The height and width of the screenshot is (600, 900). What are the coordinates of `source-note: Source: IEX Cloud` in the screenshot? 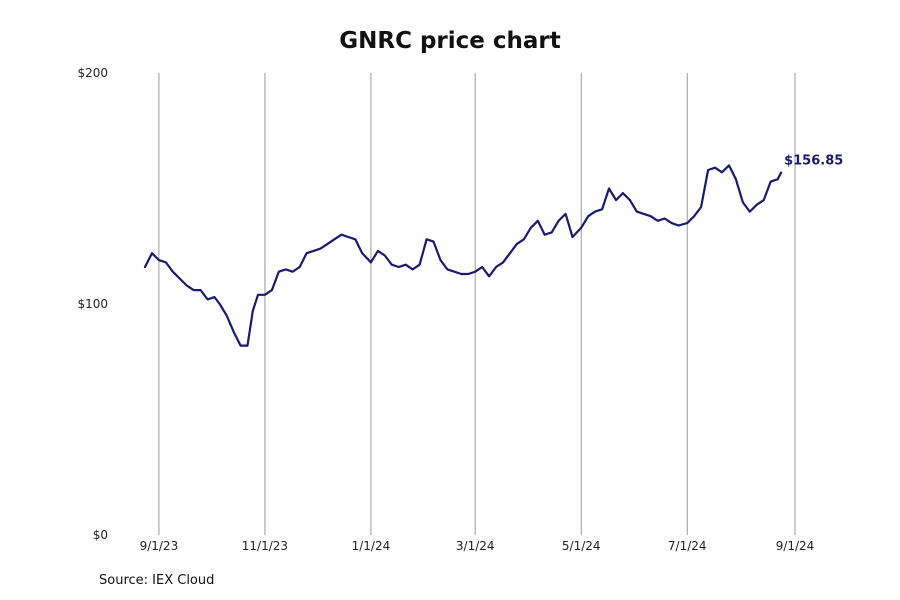 It's located at (157, 580).